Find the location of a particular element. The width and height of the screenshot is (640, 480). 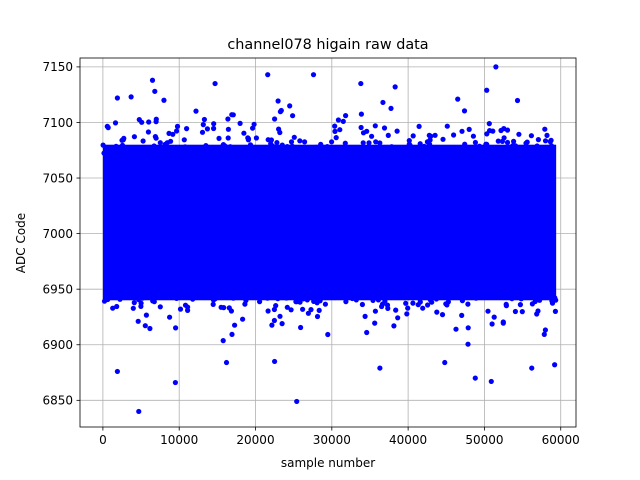

x-tick-label: 10000 is located at coordinates (179, 440).